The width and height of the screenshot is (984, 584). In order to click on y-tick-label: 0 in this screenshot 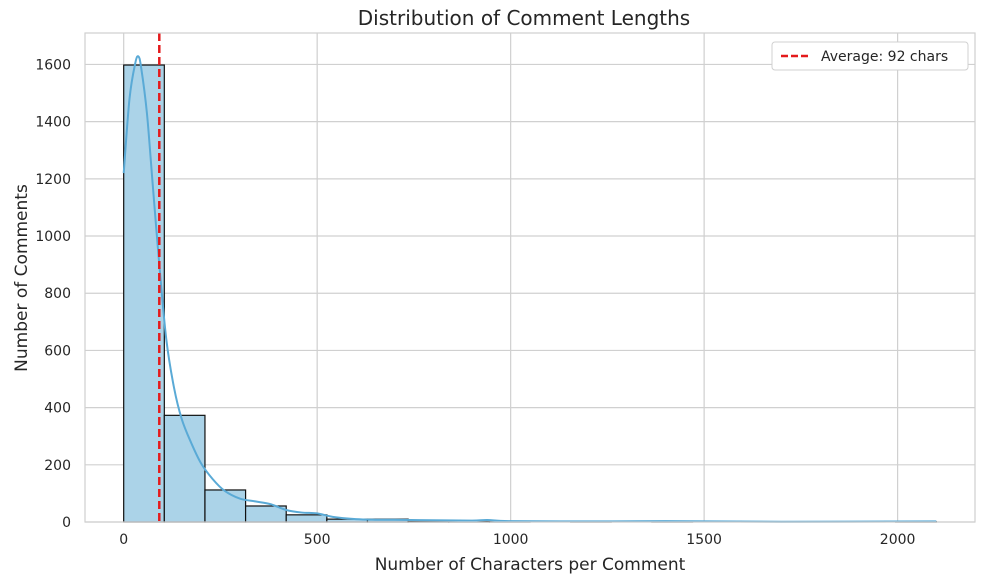, I will do `click(66, 523)`.